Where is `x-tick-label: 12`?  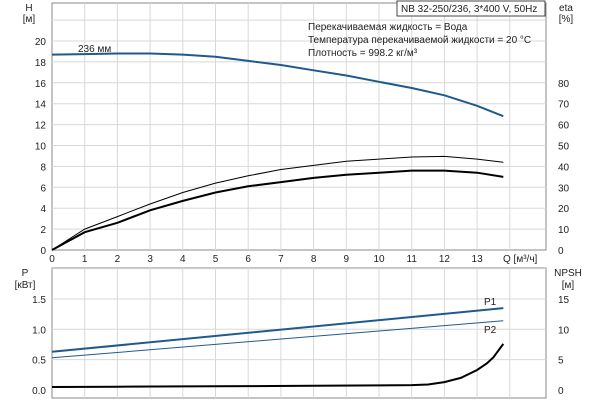
x-tick-label: 12 is located at coordinates (445, 259).